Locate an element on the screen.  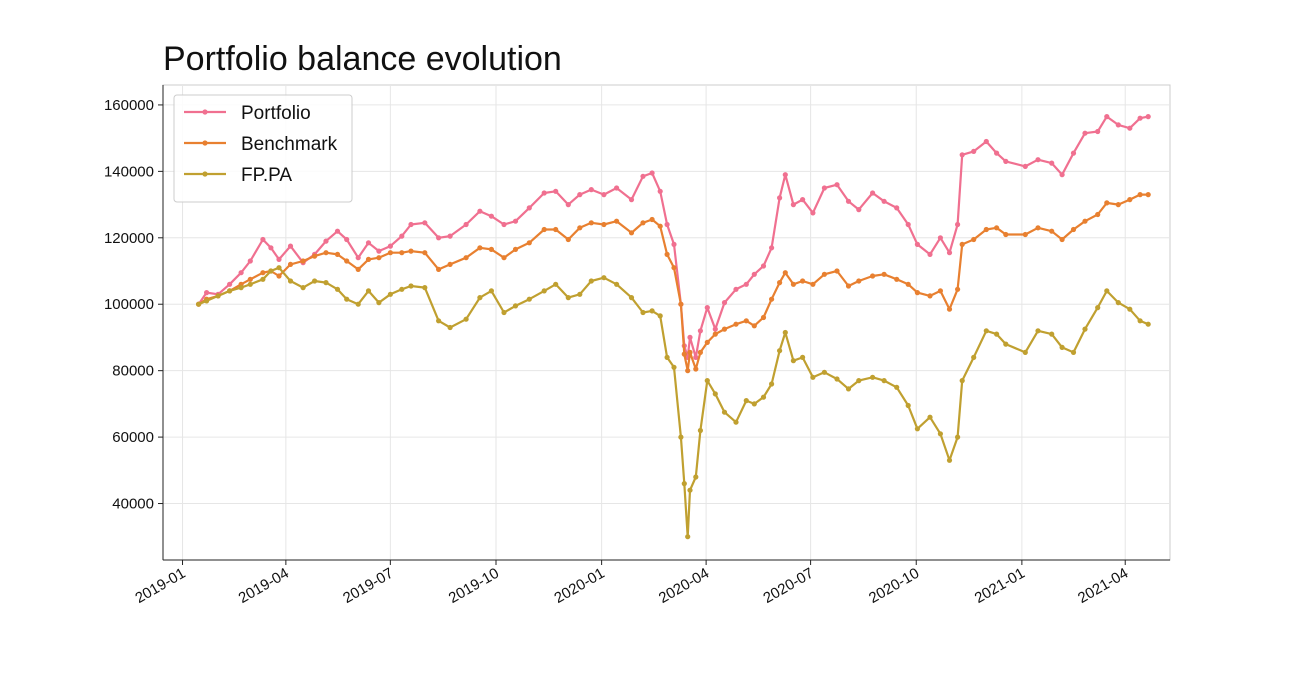
x-tick-label: 2020-01 is located at coordinates (579, 586).